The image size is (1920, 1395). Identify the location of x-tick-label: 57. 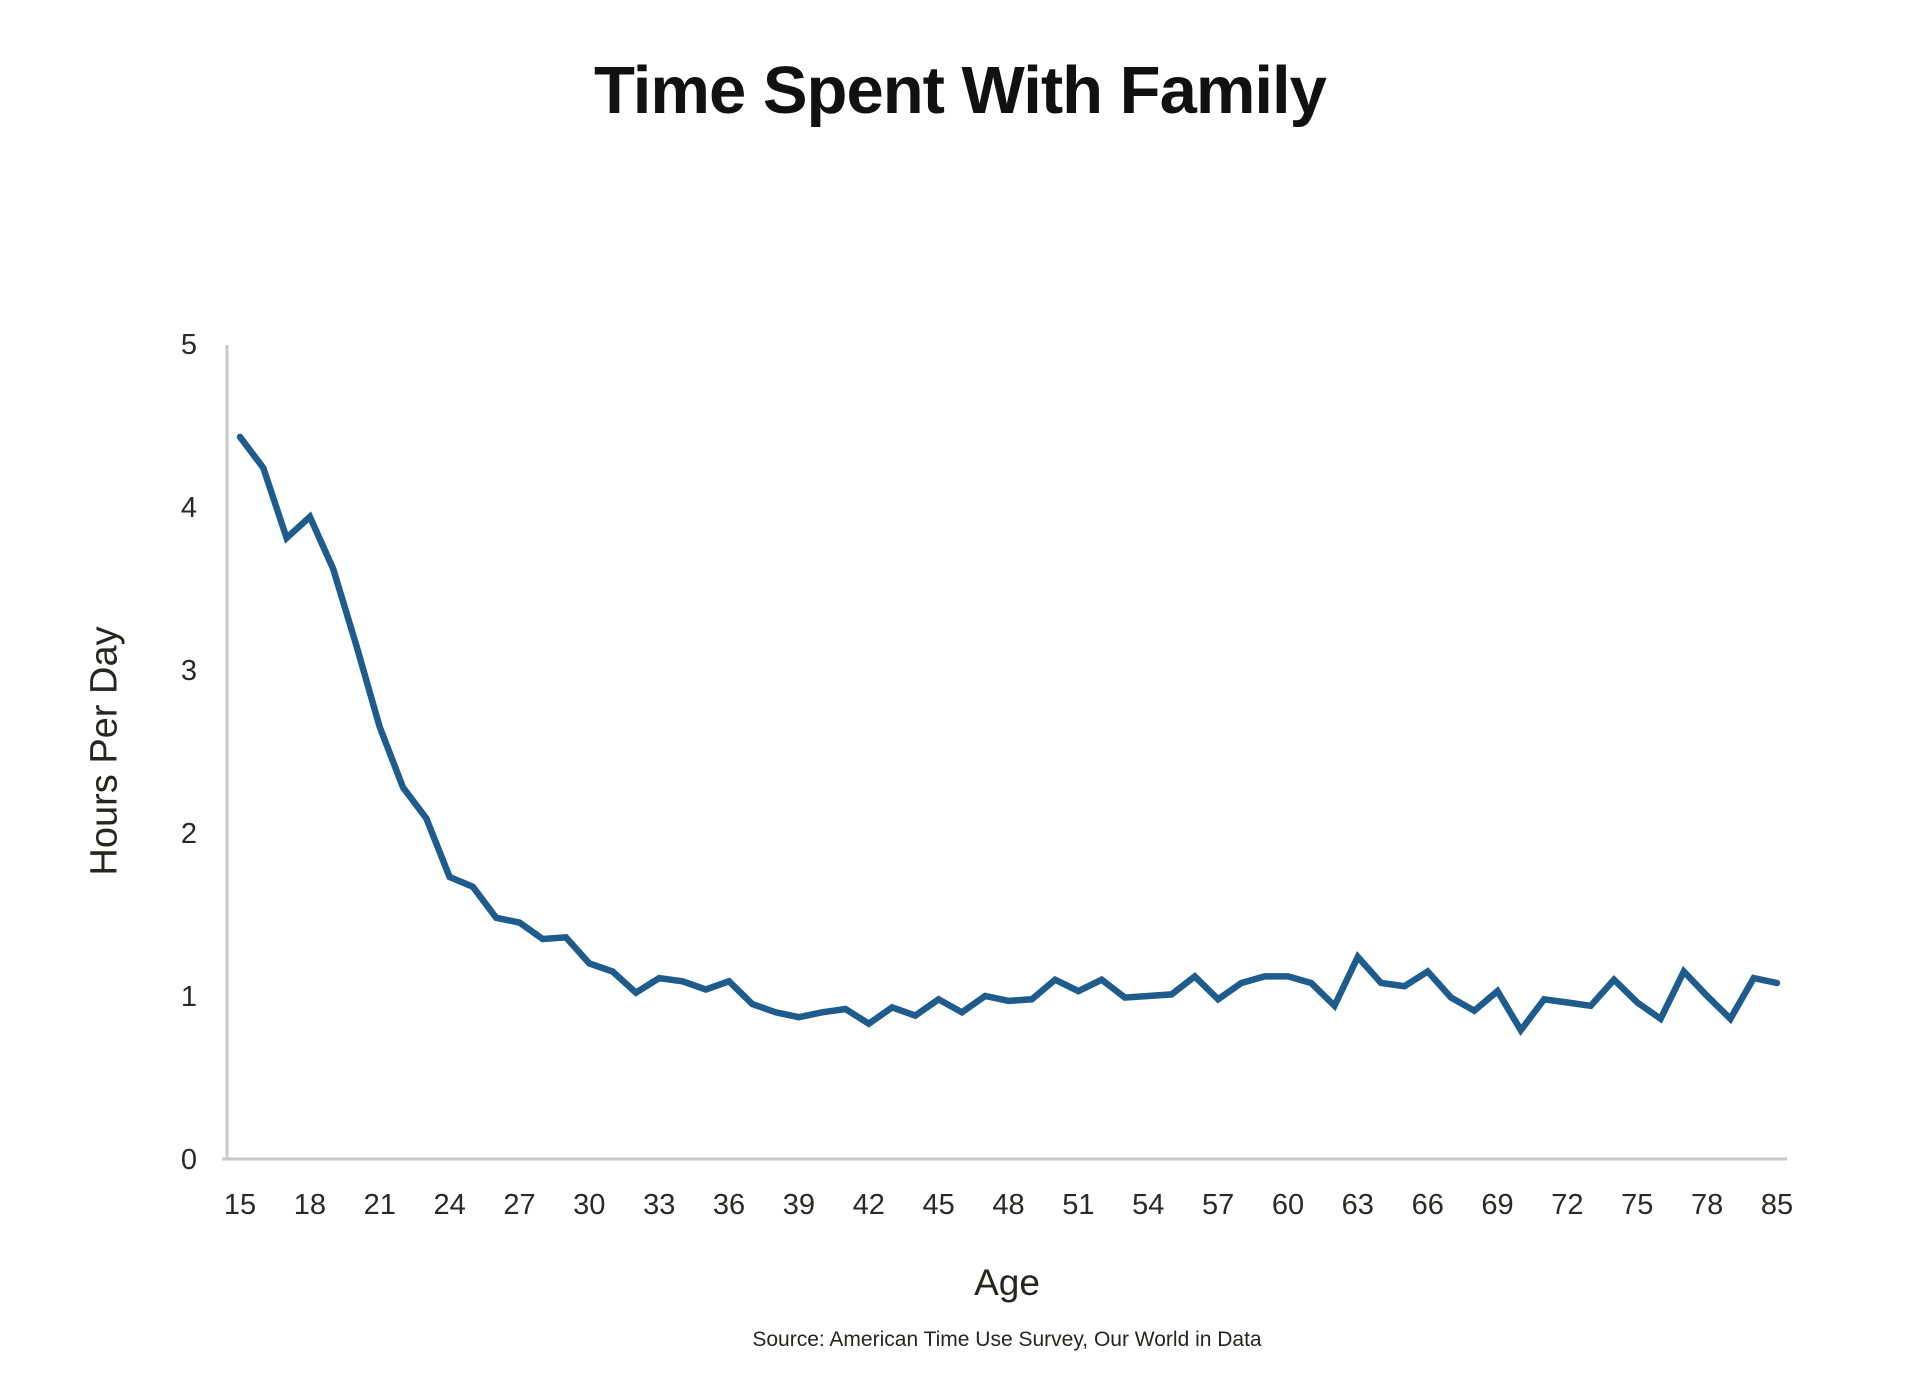
(1218, 1205).